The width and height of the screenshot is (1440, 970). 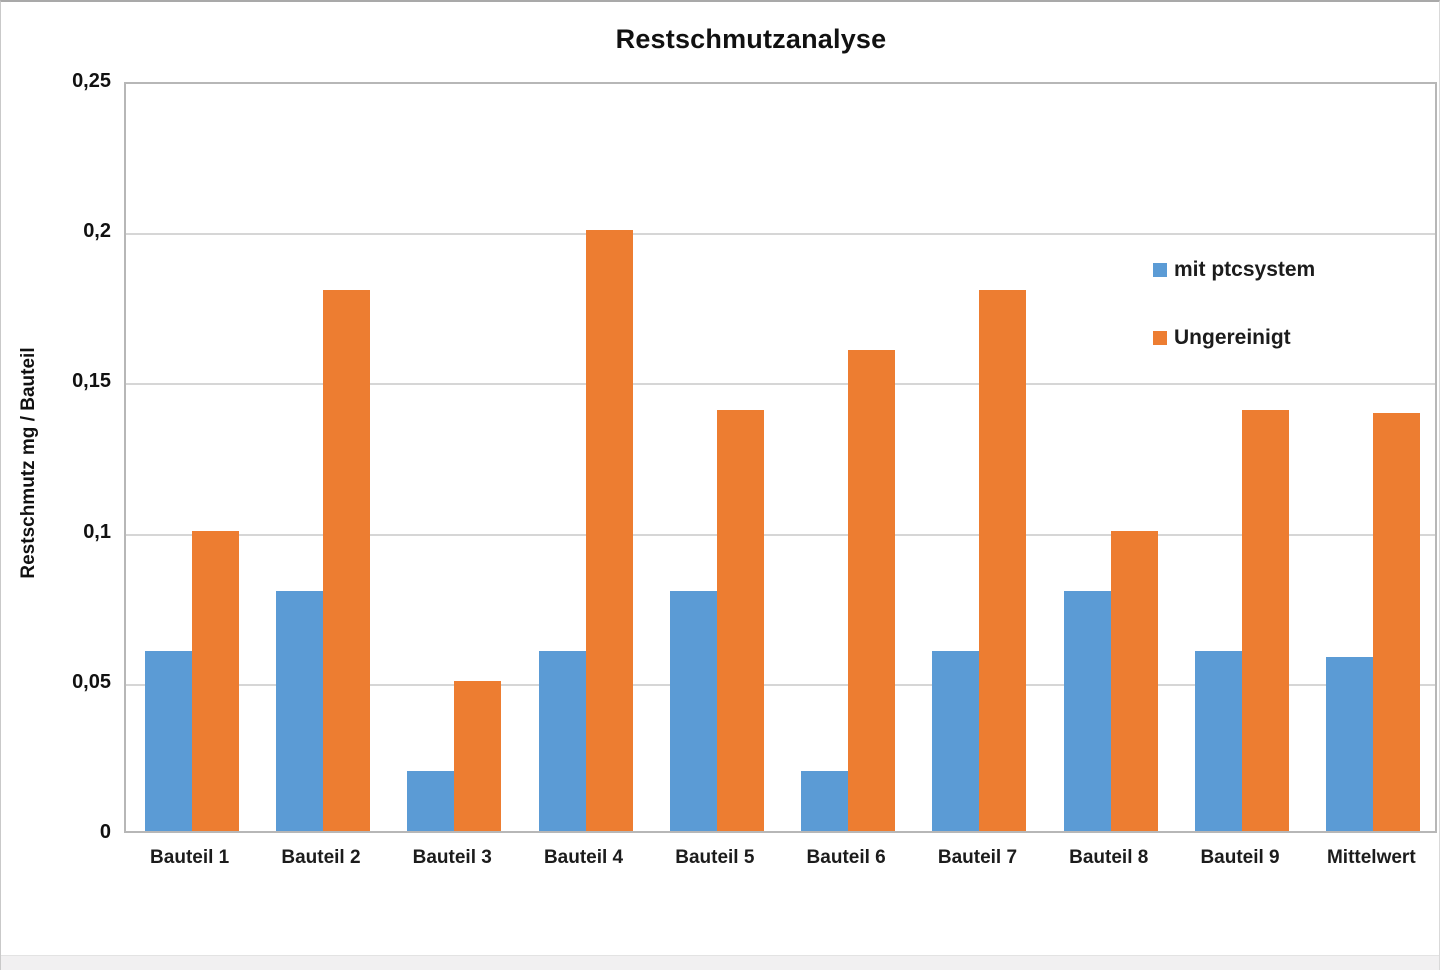 I want to click on y-tick-label: 0, so click(x=105, y=832).